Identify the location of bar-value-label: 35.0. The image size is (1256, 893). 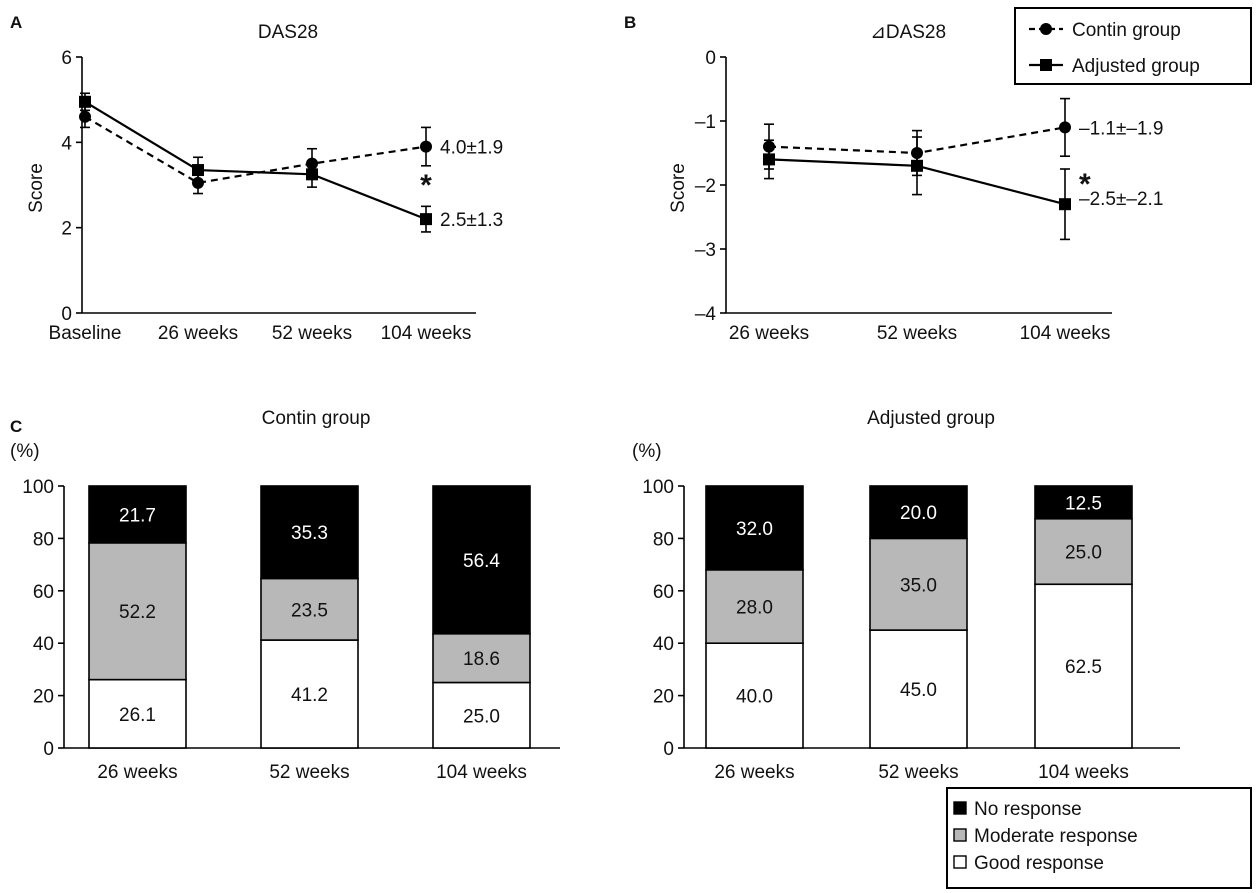
(918, 585).